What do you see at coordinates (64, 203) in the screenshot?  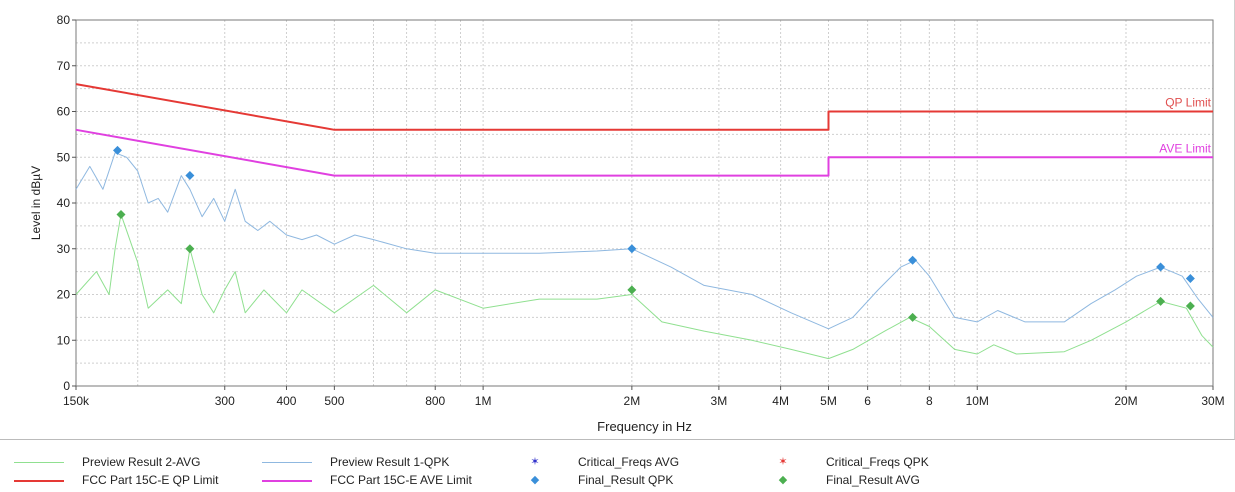 I see `y-tick-label: 40` at bounding box center [64, 203].